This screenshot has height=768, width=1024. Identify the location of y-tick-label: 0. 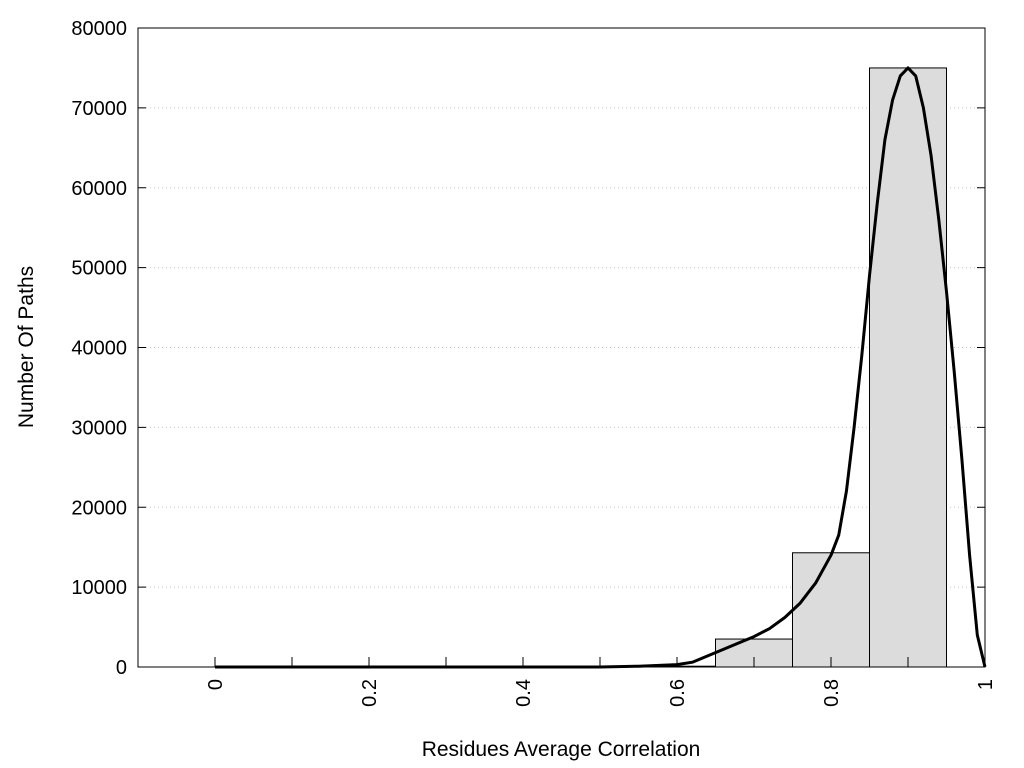
(121, 668).